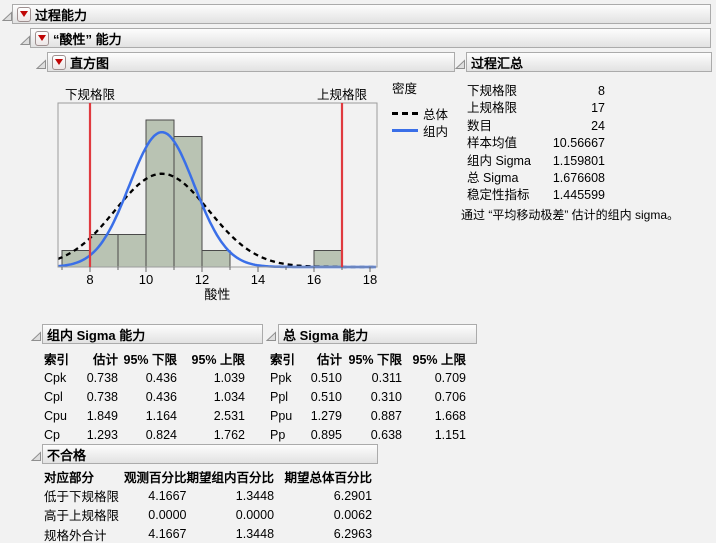 The height and width of the screenshot is (543, 716). I want to click on table-header-row: 对应部分 观测百分比 期望组内百分比 期望总体百分比, so click(208, 476).